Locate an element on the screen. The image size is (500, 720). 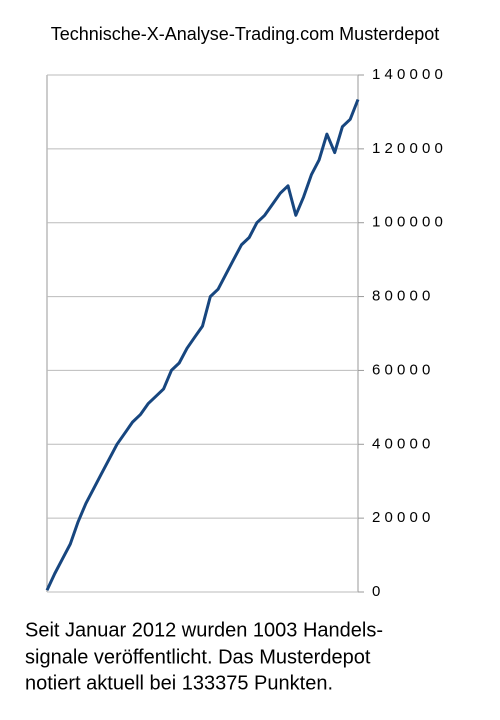
caption-line: notiert aktuell bei 133375 Punkten. is located at coordinates (179, 683).